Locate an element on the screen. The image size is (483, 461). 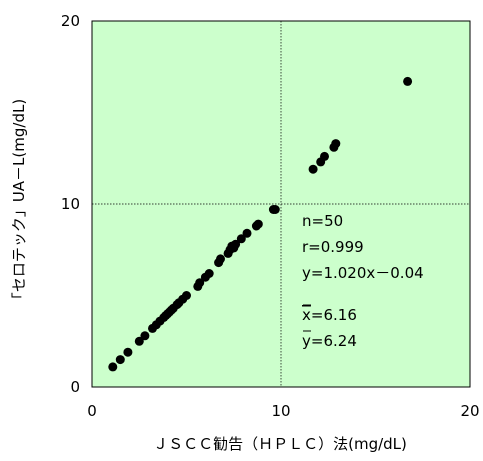
stat-x-mean: x=6.16 is located at coordinates (329, 315).